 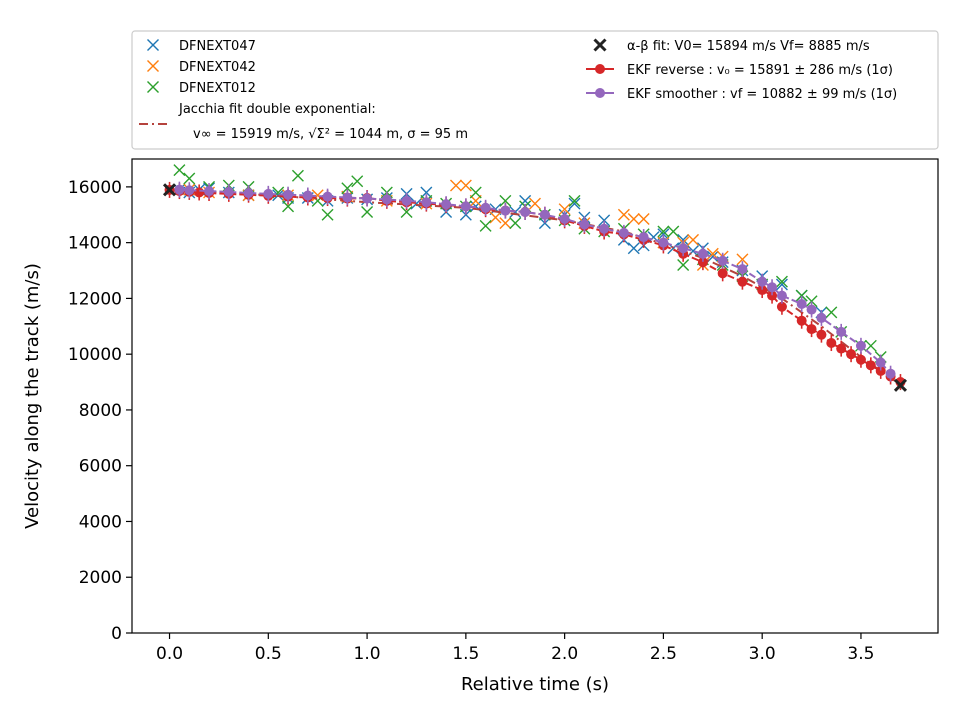 I want to click on legend-marker-stroke, so click(x=600, y=45).